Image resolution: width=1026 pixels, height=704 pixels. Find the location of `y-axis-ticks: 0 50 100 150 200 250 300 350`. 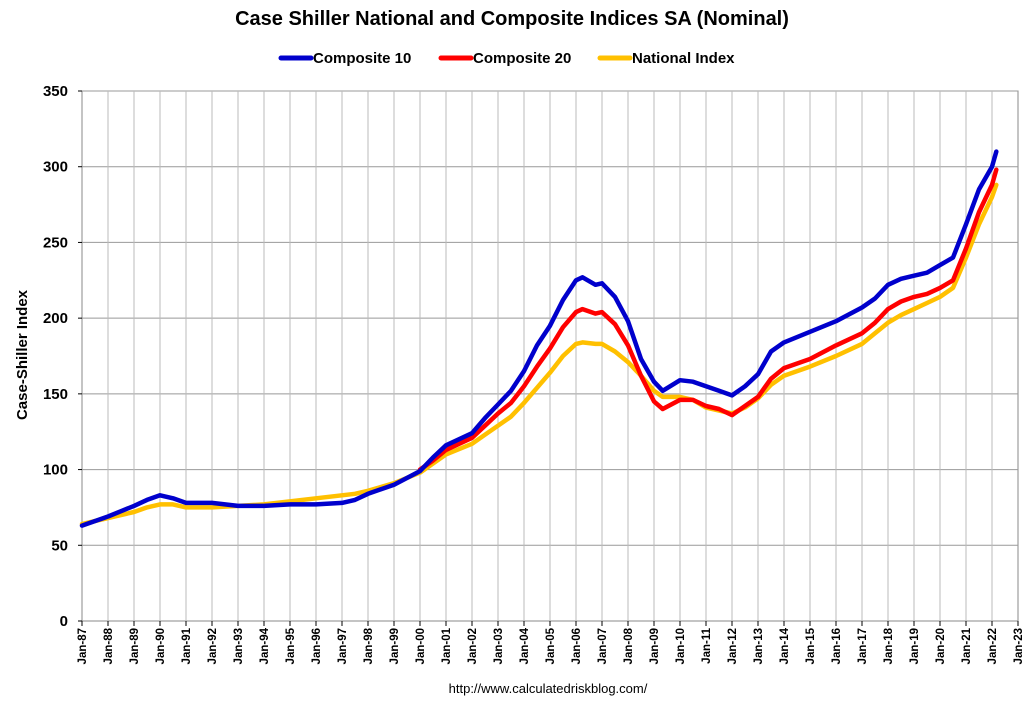

y-axis-ticks: 0 50 100 150 200 250 300 350 is located at coordinates (62, 356).